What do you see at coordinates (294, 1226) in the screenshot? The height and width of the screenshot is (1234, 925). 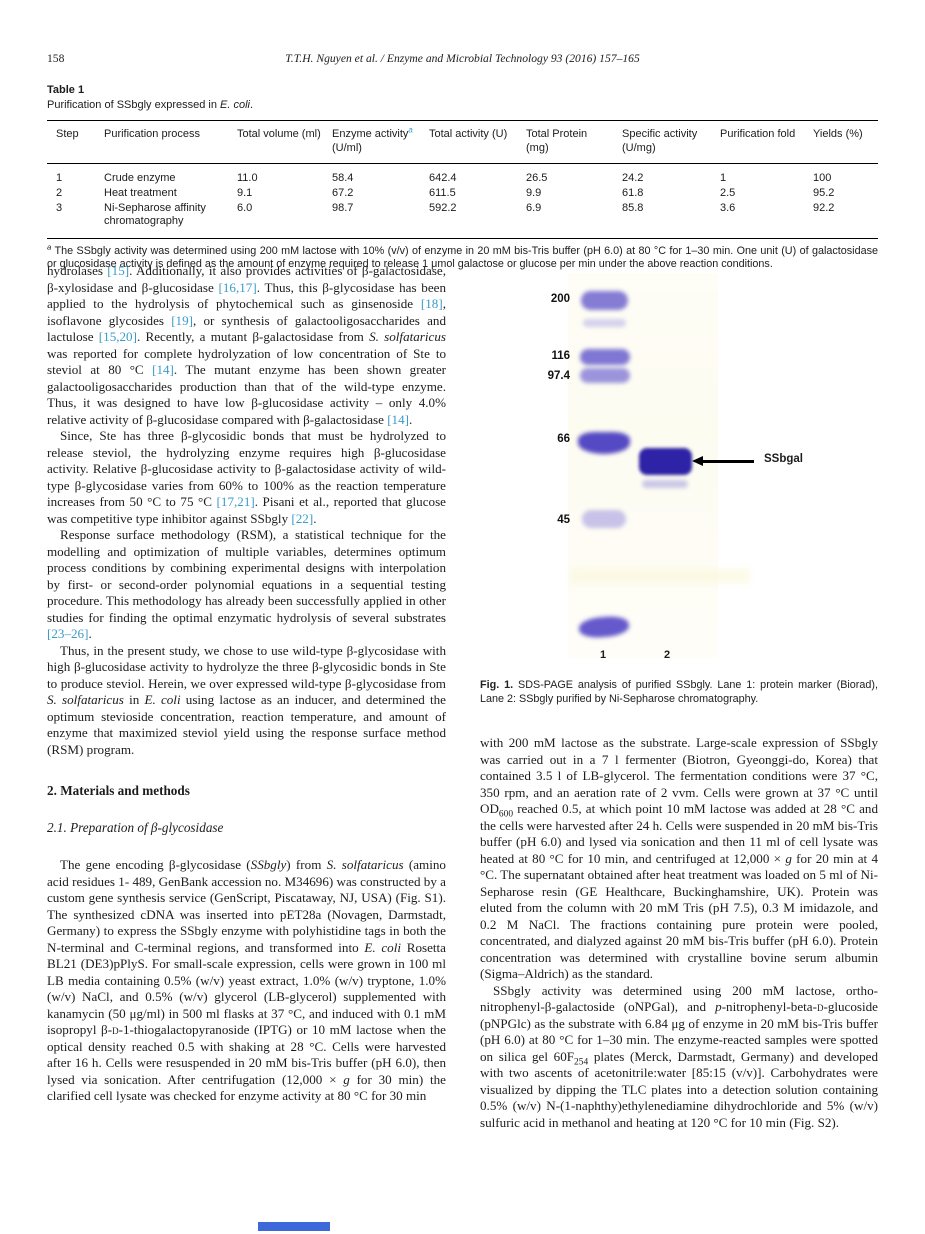 I see `scroll-indicator-bar` at bounding box center [294, 1226].